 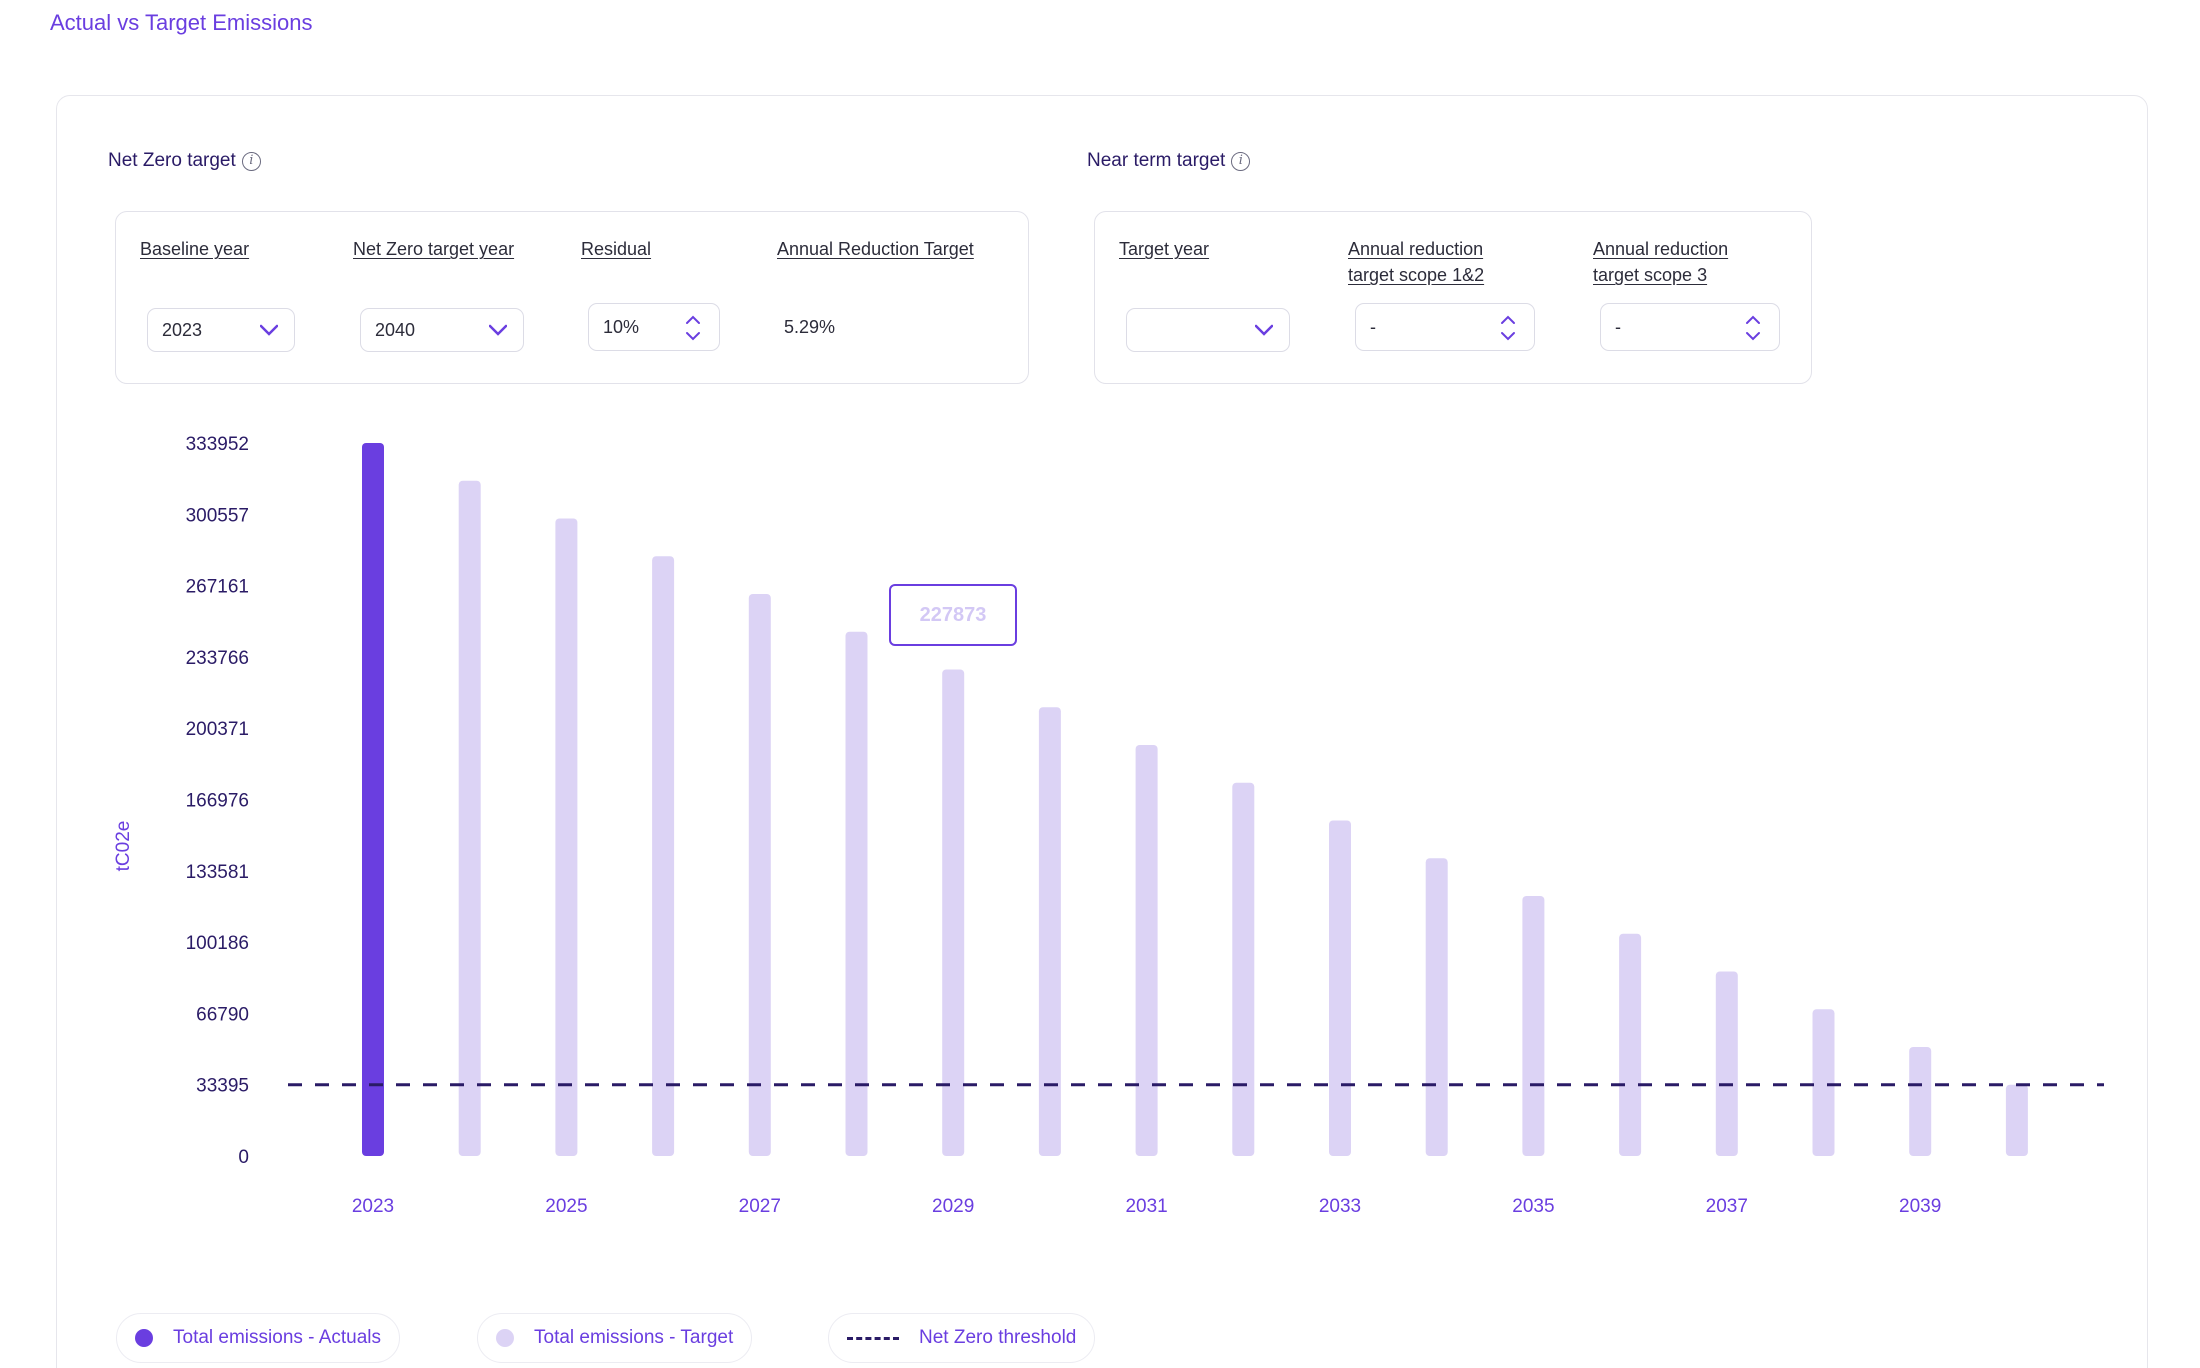 What do you see at coordinates (1373, 326) in the screenshot?
I see `scope12-value: -` at bounding box center [1373, 326].